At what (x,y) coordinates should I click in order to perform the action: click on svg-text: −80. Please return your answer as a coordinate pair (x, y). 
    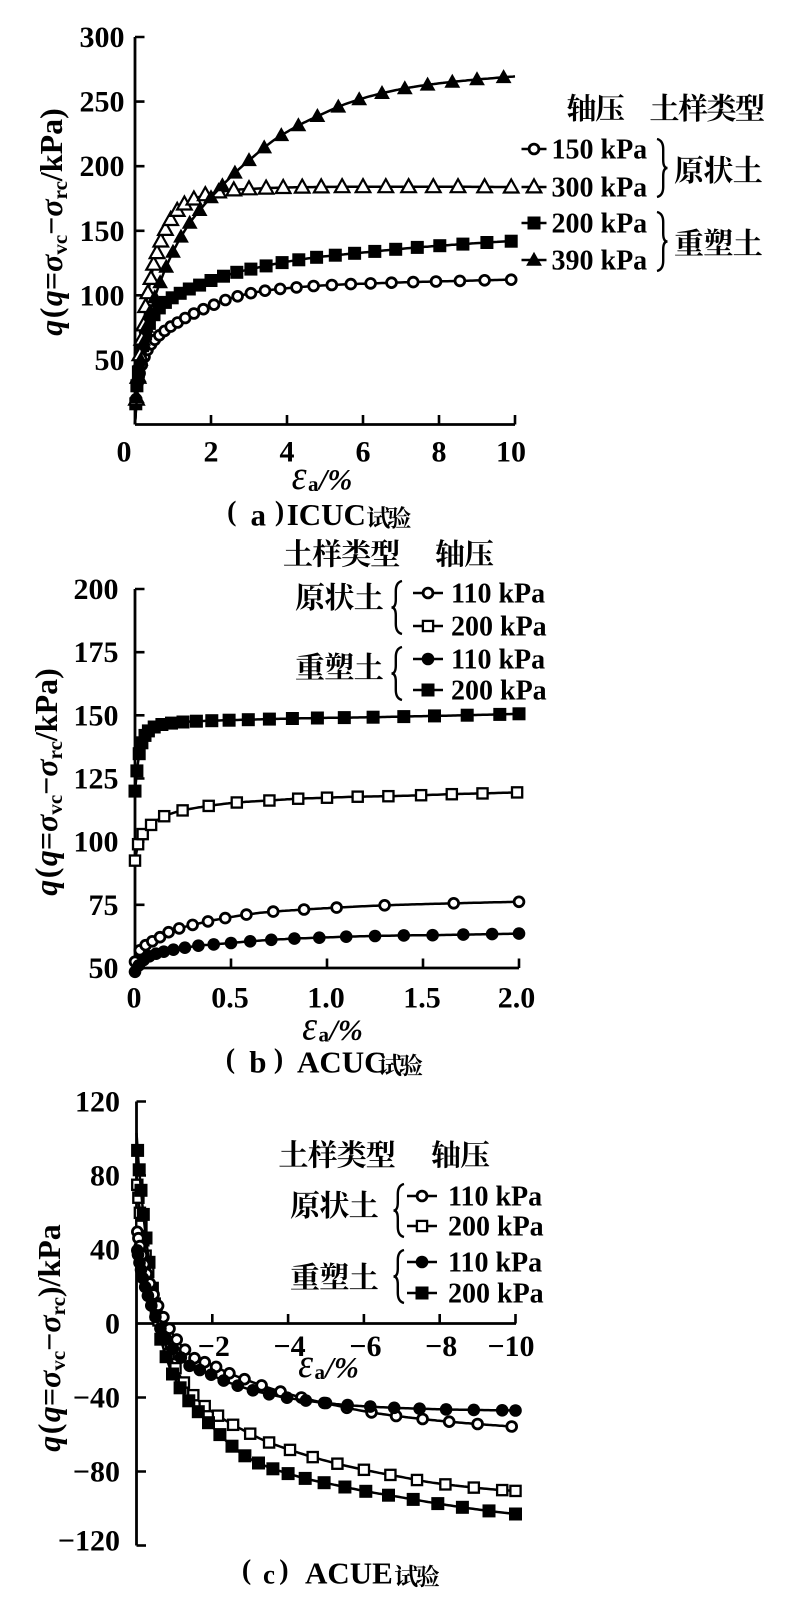
    Looking at the image, I should click on (96, 1472).